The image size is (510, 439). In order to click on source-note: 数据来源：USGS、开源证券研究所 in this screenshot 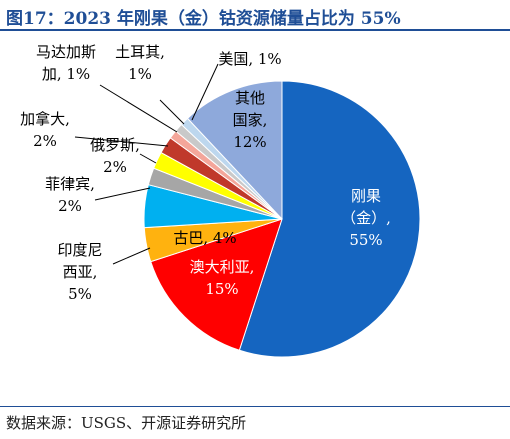, I will do `click(126, 423)`.